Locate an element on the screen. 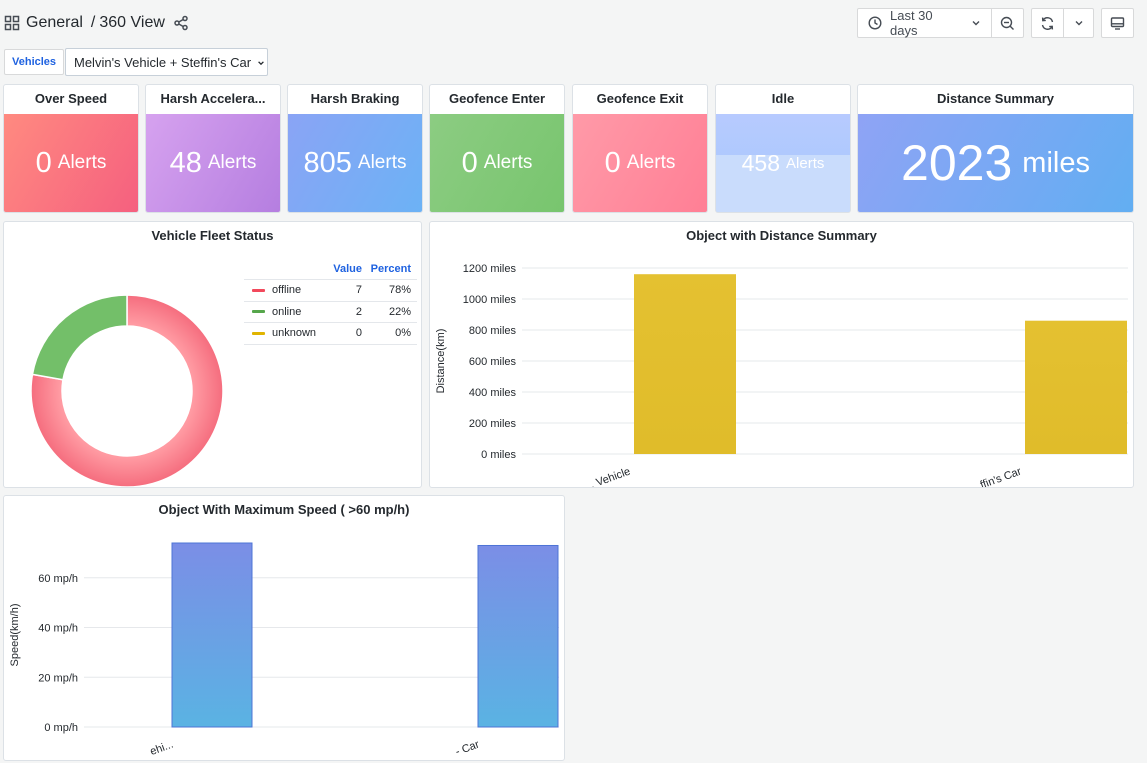 The width and height of the screenshot is (1147, 763). y-axis-label: Distance(km) is located at coordinates (441, 361).